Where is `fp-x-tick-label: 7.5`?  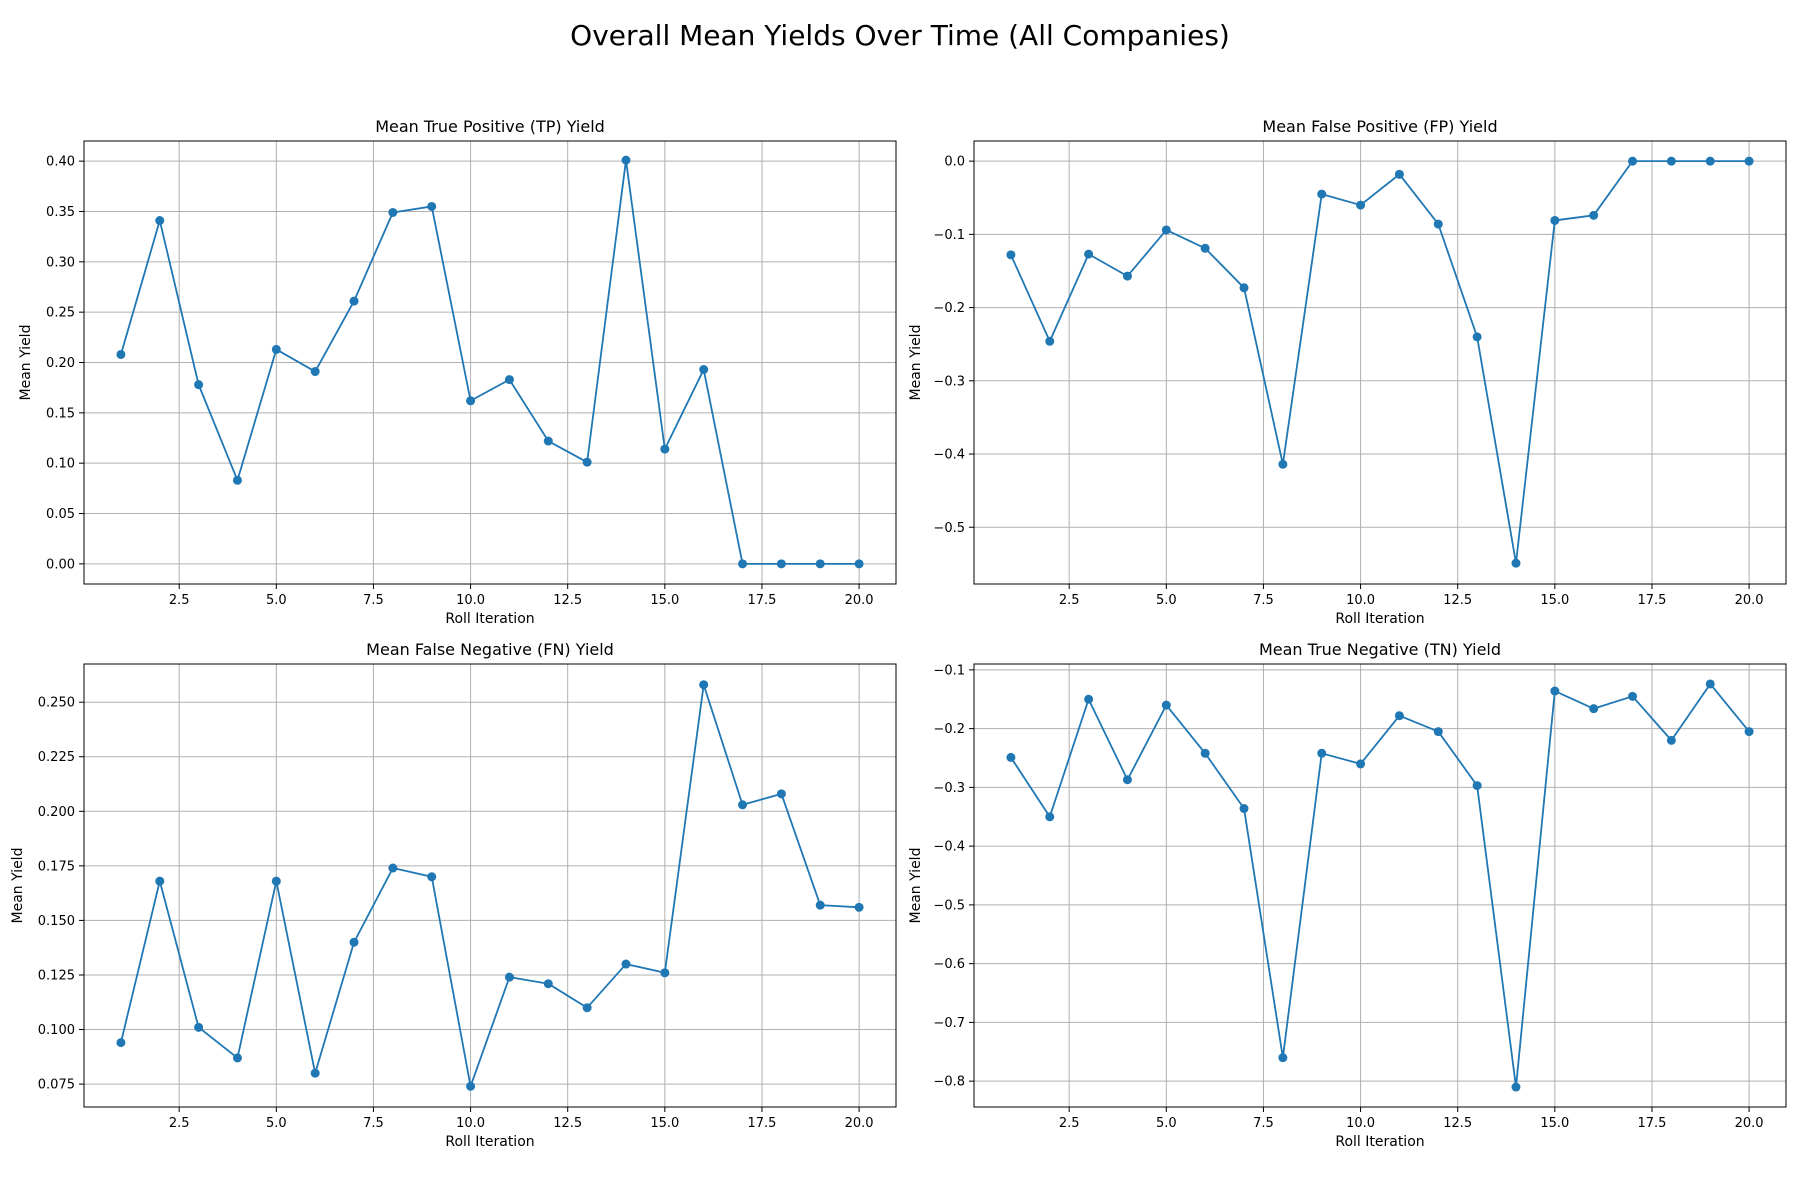 fp-x-tick-label: 7.5 is located at coordinates (1263, 600).